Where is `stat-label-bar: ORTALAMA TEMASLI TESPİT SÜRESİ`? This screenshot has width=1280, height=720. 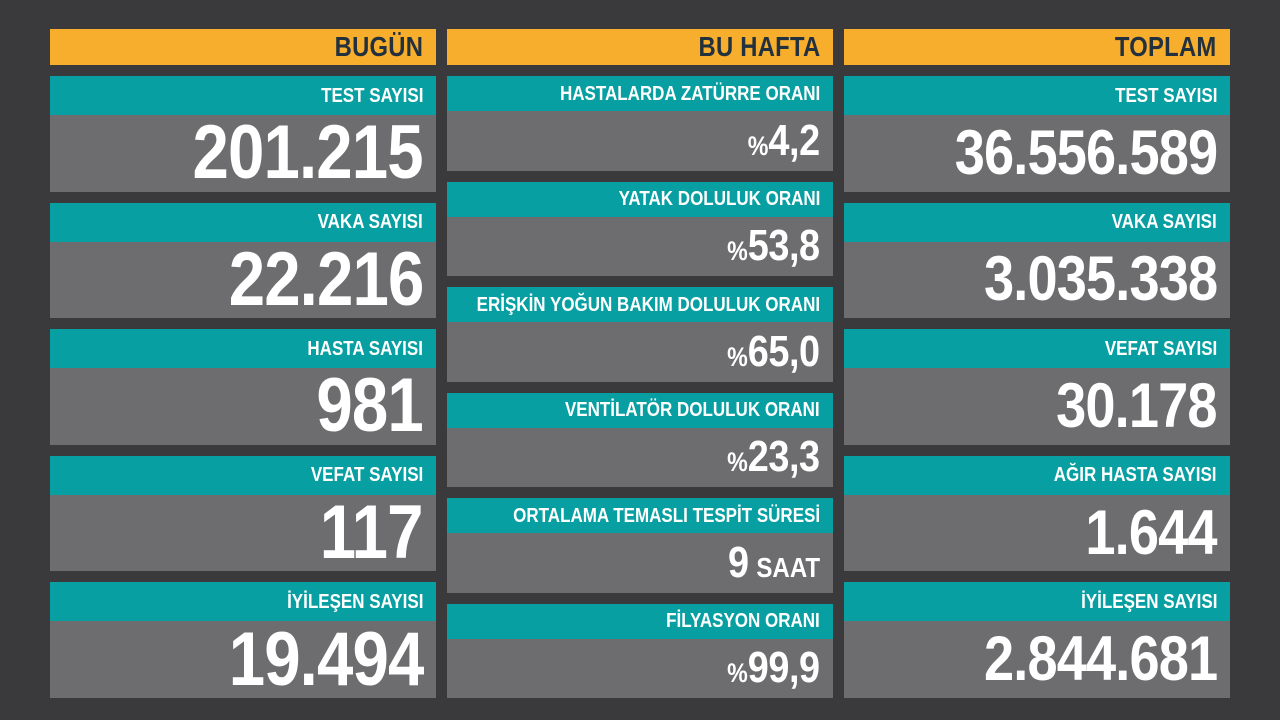
stat-label-bar: ORTALAMA TEMASLI TESPİT SÜRESİ is located at coordinates (640, 515).